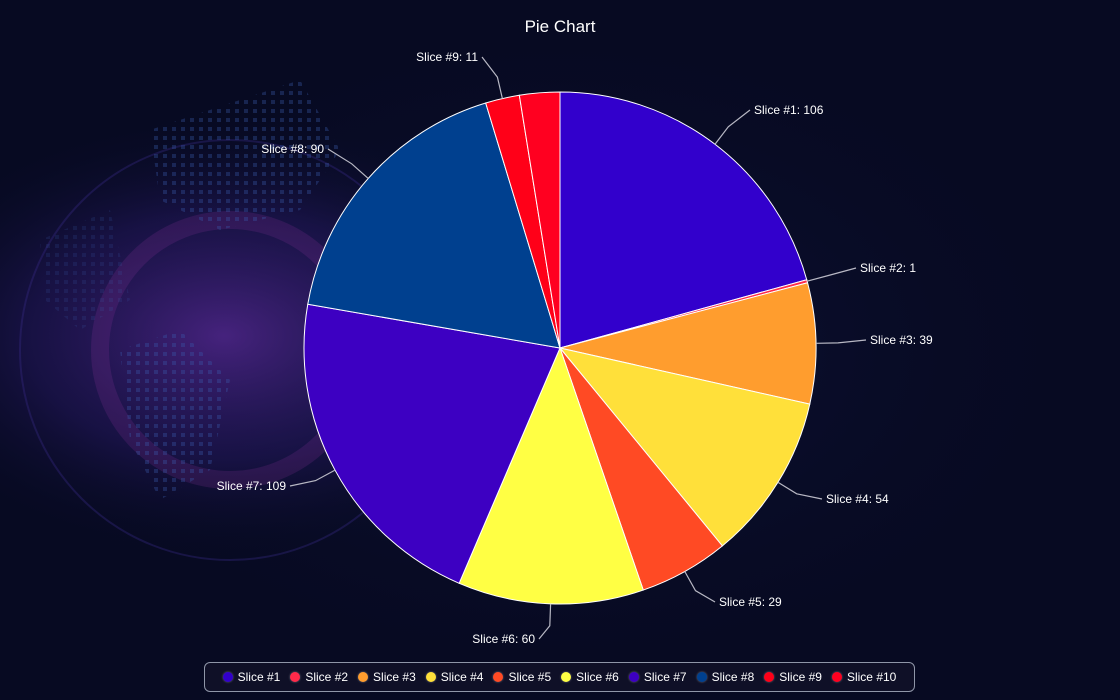 This screenshot has height=700, width=1120. I want to click on legend-label: Slice #8, so click(733, 677).